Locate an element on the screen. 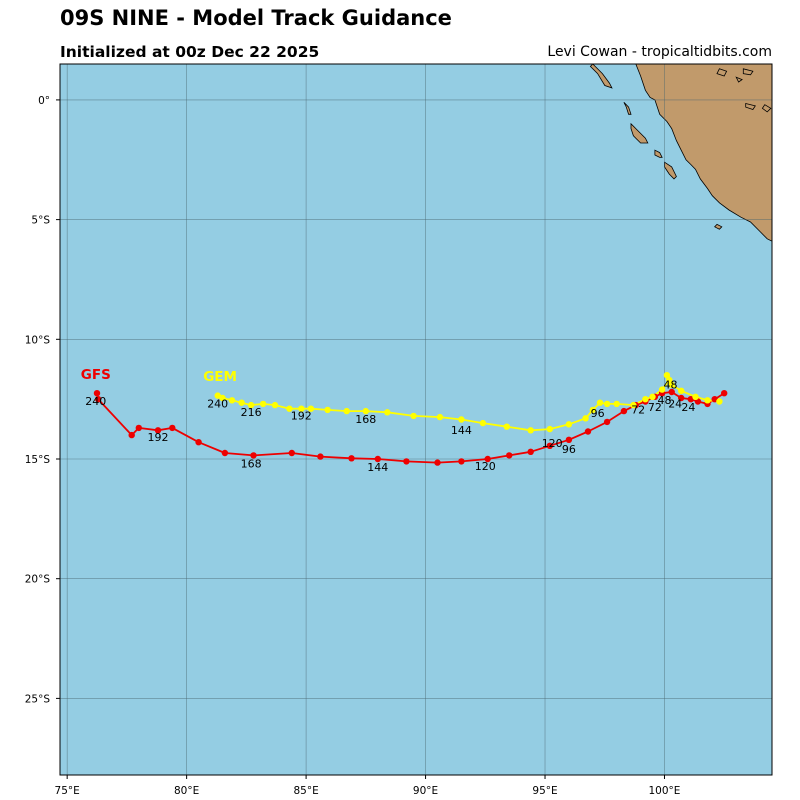 Image resolution: width=800 pixels, height=800 pixels. gfs-forecast-hour-label: 192 is located at coordinates (158, 437).